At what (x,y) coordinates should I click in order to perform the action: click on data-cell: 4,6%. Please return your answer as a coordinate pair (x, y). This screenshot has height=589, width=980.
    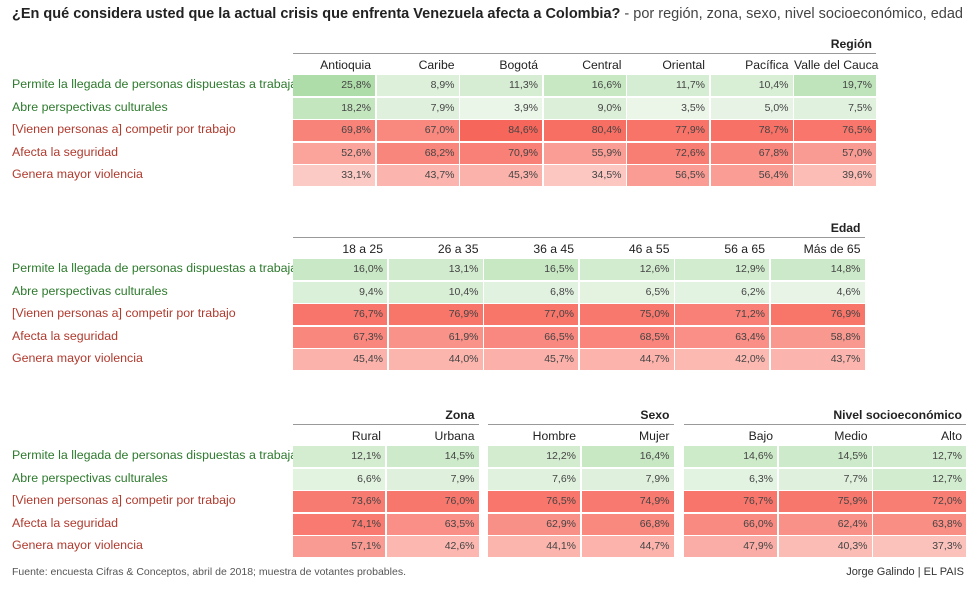
    Looking at the image, I should click on (817, 292).